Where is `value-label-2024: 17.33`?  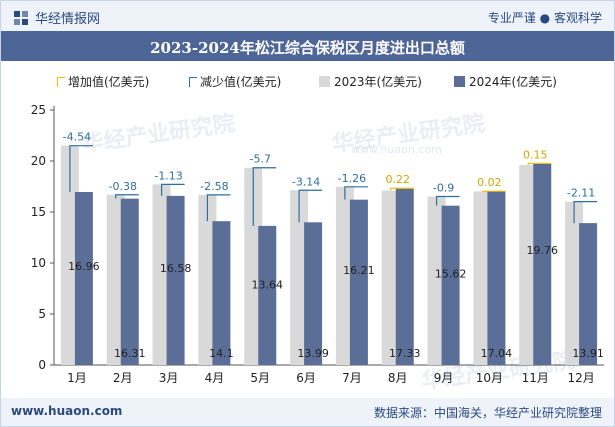 value-label-2024: 17.33 is located at coordinates (405, 353).